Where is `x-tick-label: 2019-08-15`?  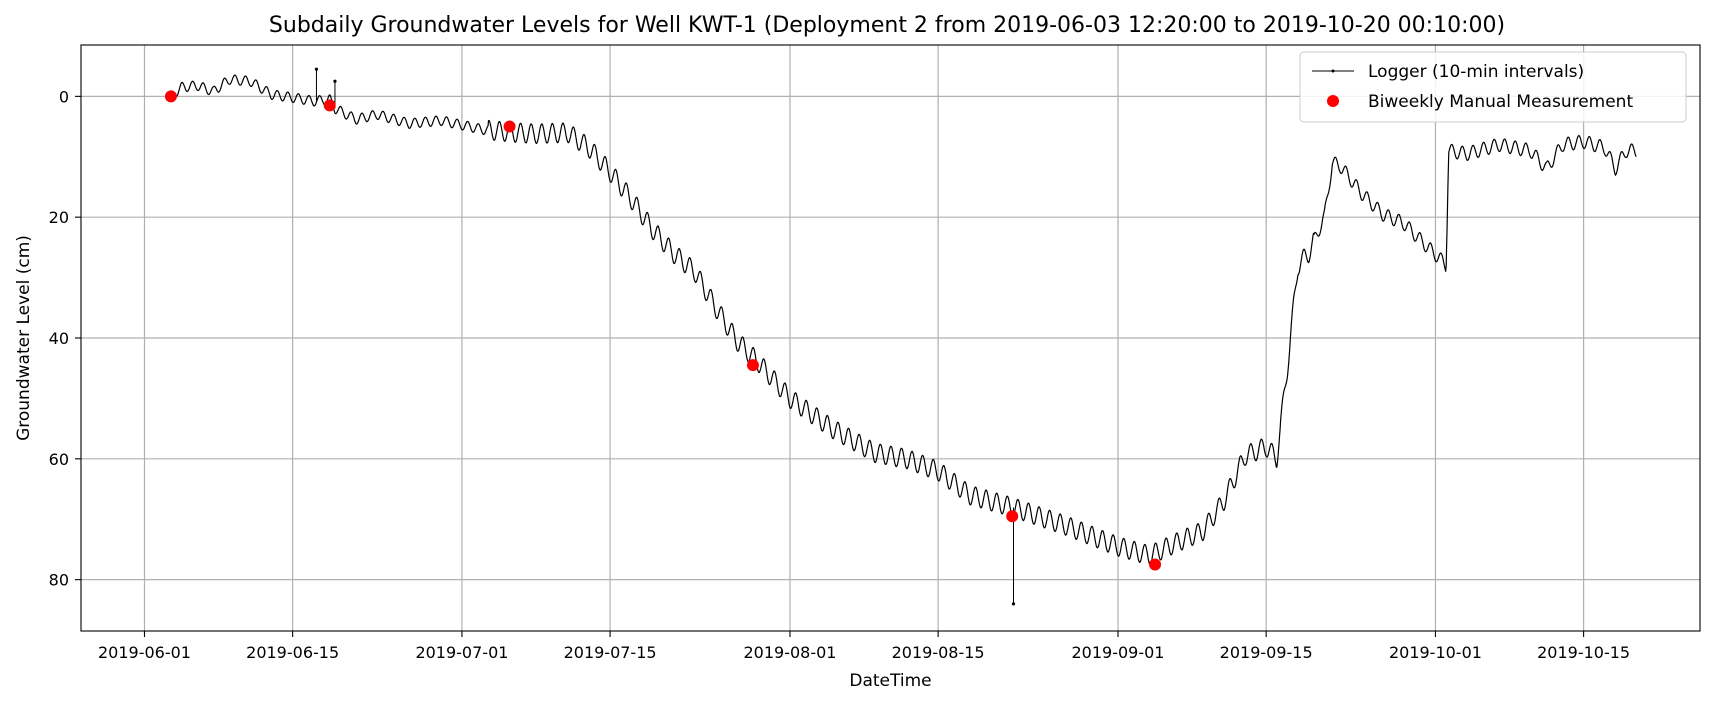
x-tick-label: 2019-08-15 is located at coordinates (938, 652).